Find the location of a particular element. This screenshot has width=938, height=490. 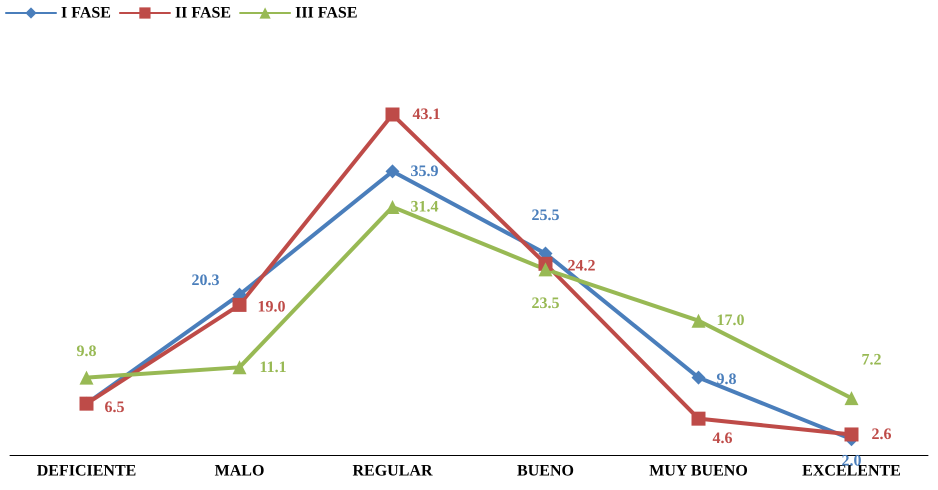

x-tick-label: MUY BUENO is located at coordinates (698, 471).